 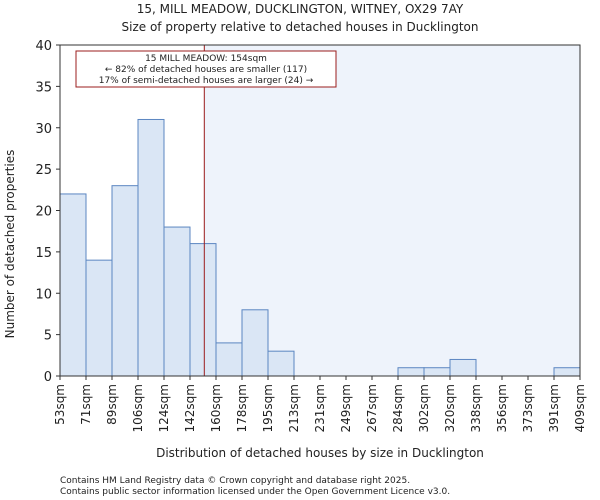 What do you see at coordinates (294, 408) in the screenshot?
I see `x-tick-label: 213sqm` at bounding box center [294, 408].